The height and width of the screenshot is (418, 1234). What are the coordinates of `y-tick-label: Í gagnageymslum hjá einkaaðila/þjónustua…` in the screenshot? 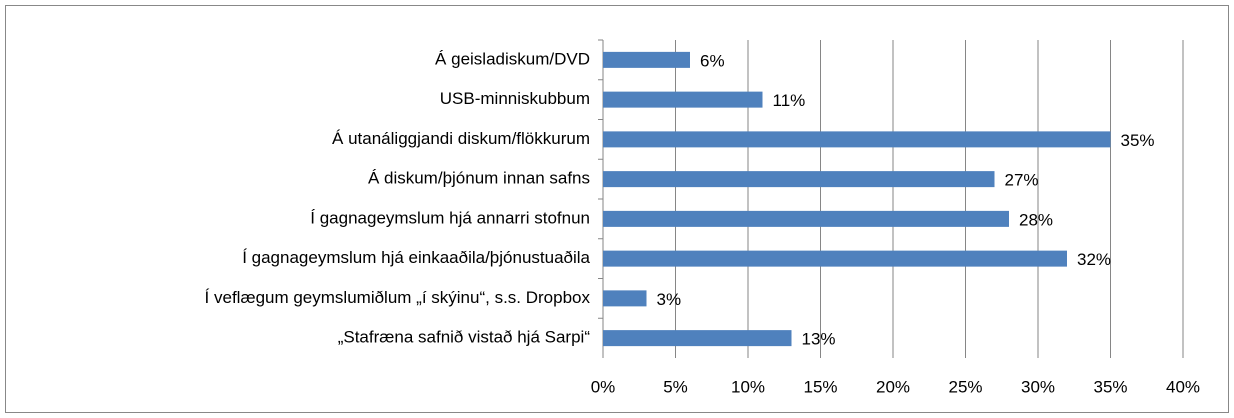 It's located at (416, 257).